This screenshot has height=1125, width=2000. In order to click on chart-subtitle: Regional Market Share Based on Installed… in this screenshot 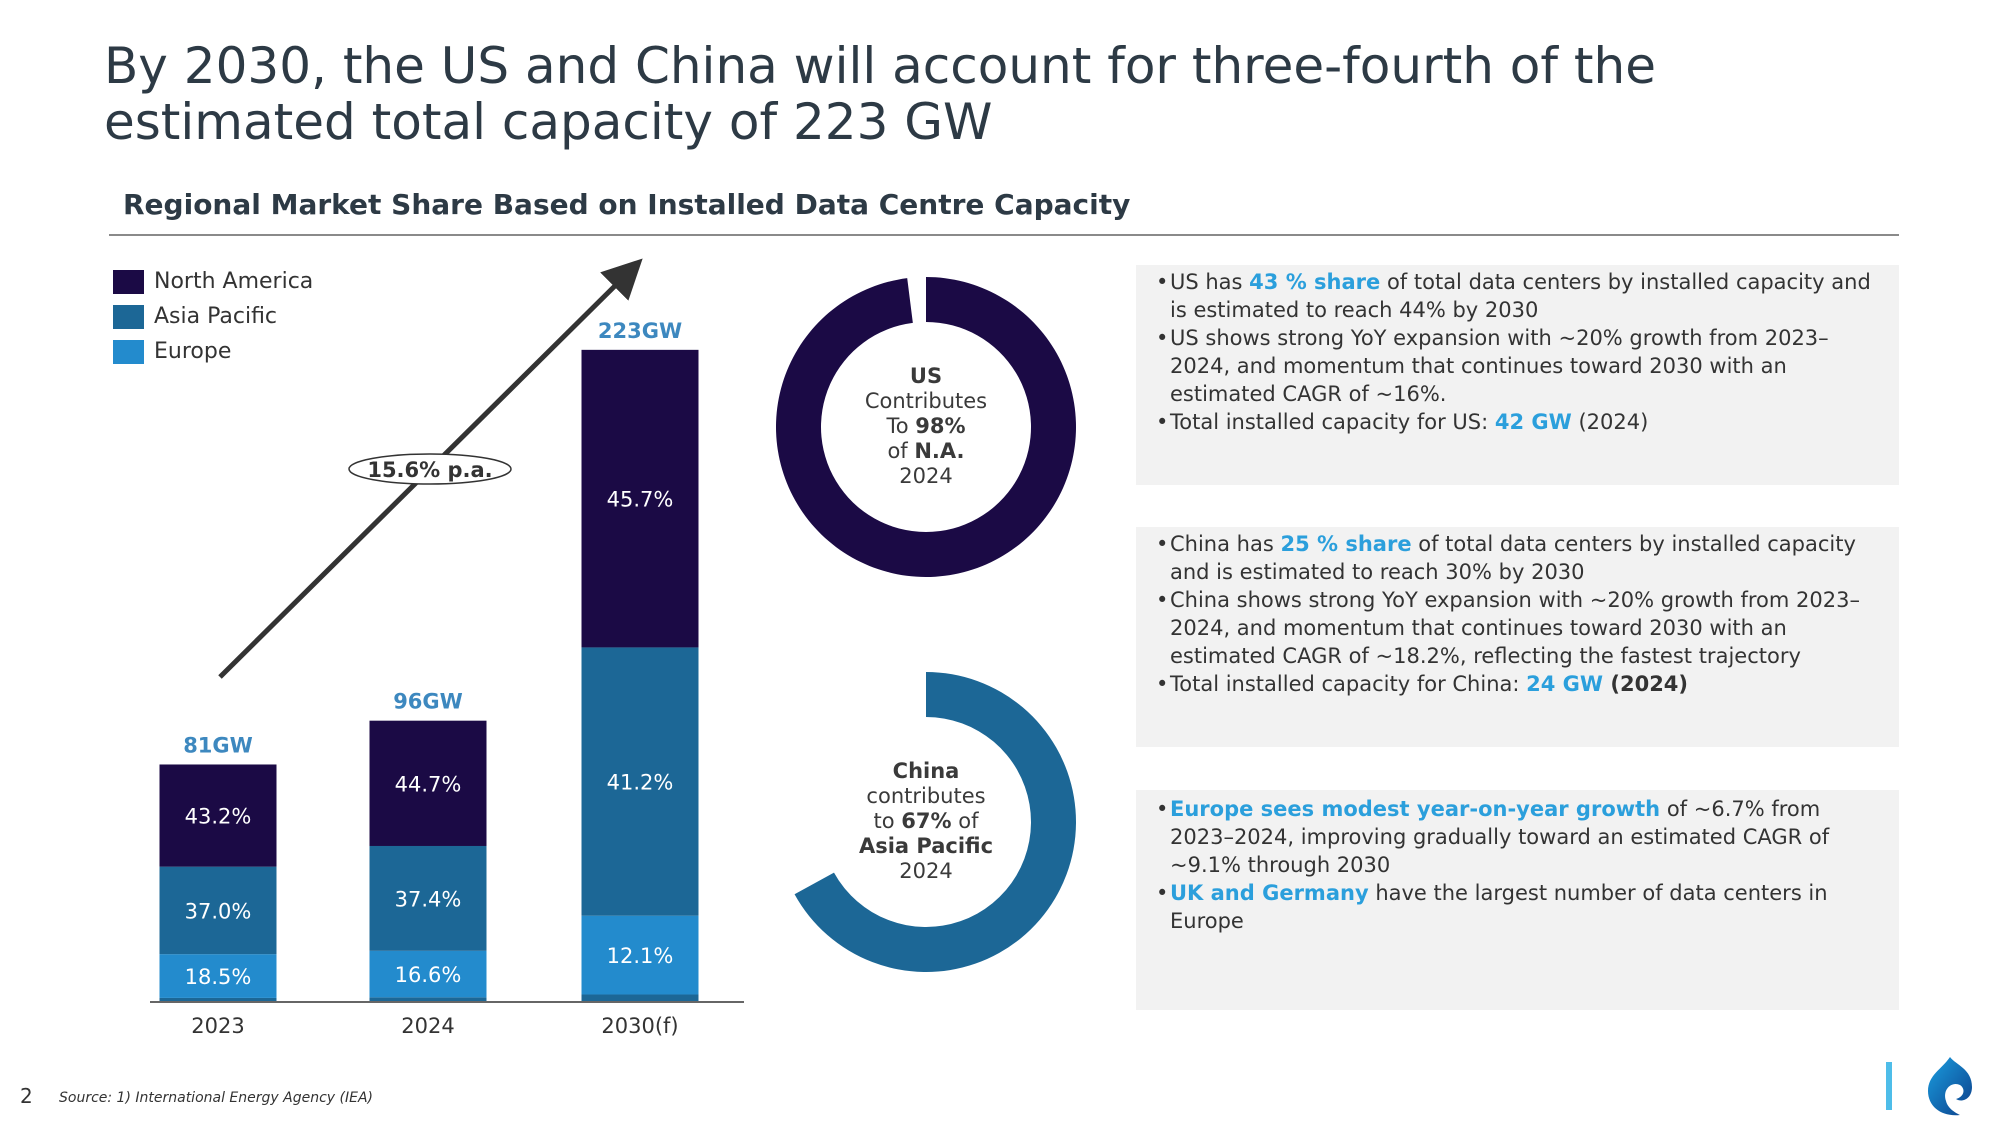, I will do `click(627, 204)`.